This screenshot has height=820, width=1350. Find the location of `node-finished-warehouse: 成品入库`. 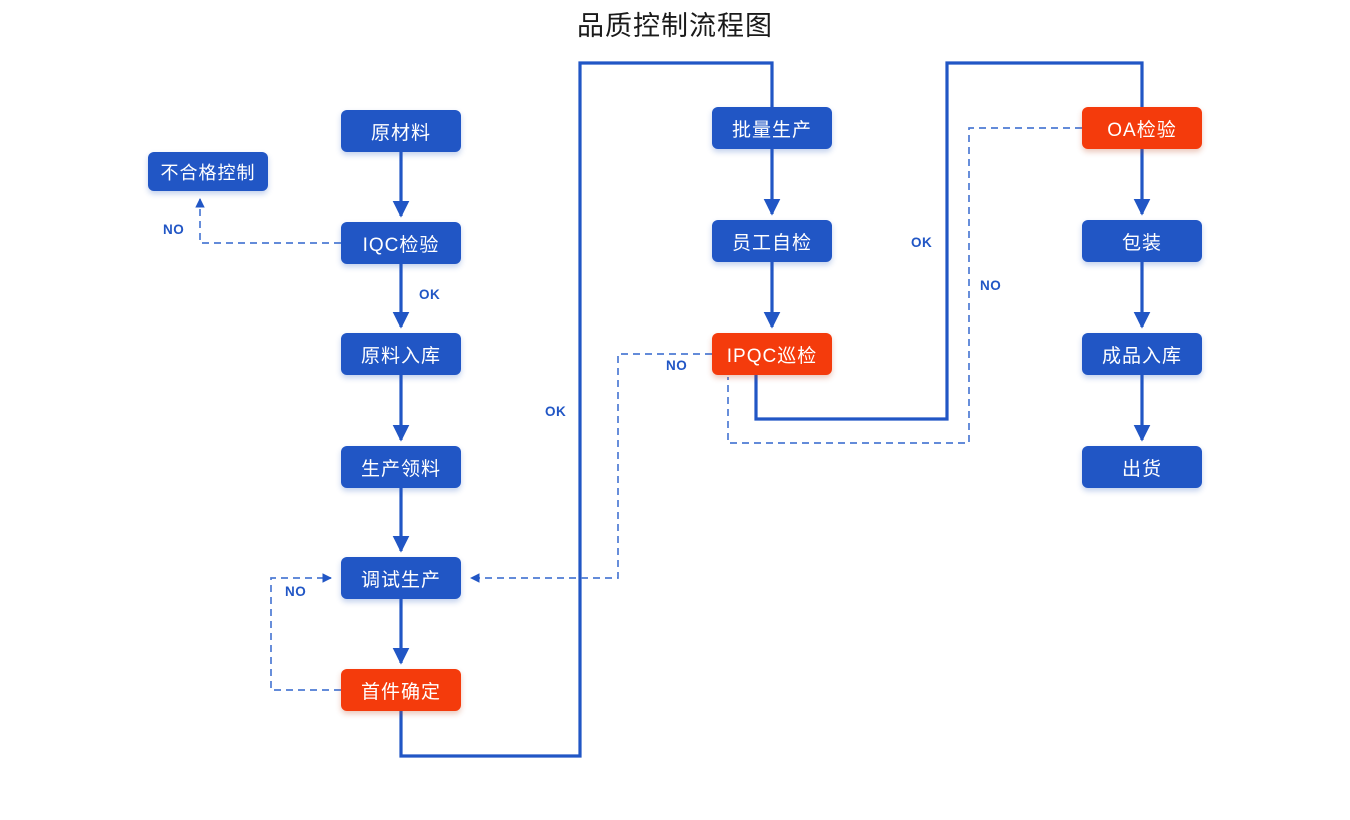

node-finished-warehouse: 成品入库 is located at coordinates (1142, 354).